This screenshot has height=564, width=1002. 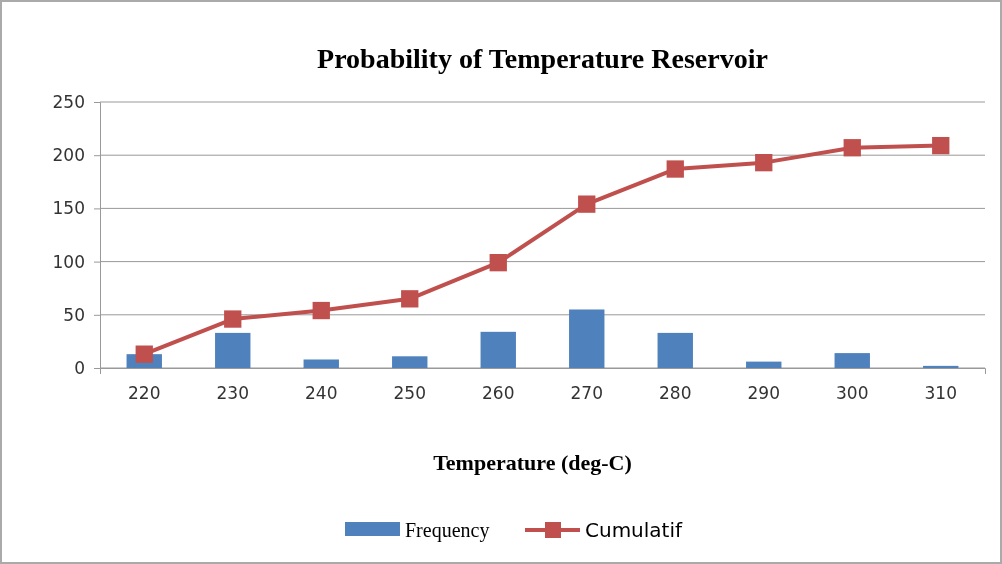 What do you see at coordinates (498, 393) in the screenshot?
I see `x-tick-label: 260` at bounding box center [498, 393].